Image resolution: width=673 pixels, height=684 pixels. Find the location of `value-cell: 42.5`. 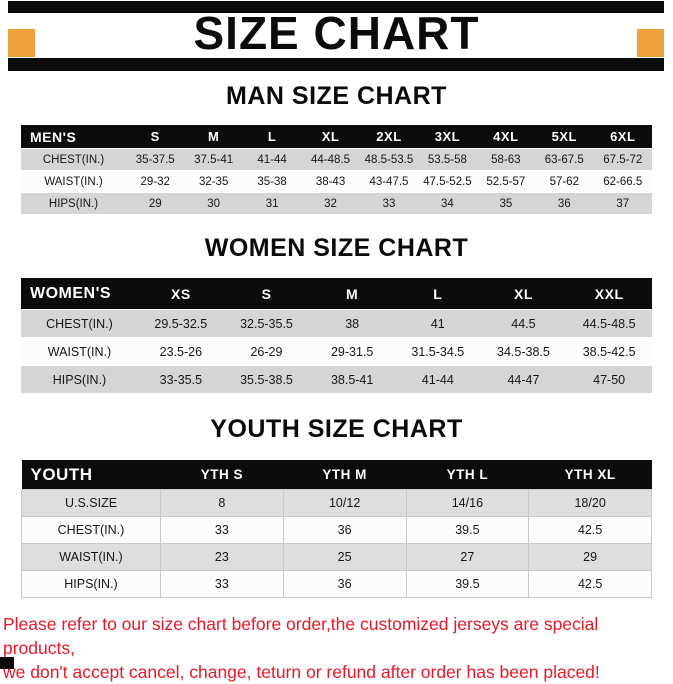

value-cell: 42.5 is located at coordinates (590, 584).